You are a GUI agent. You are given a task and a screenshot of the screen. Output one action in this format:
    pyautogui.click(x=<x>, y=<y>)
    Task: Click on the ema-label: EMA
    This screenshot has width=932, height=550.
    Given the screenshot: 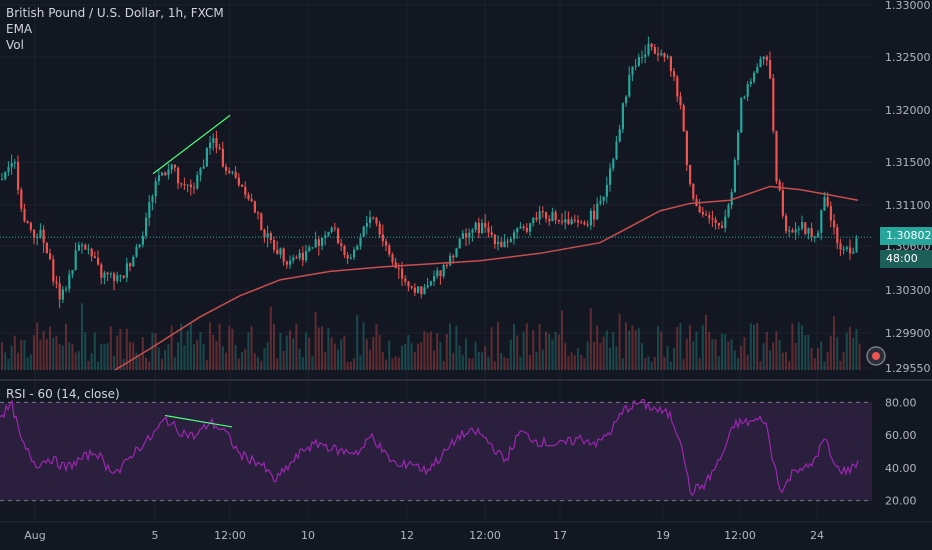 What is the action you would take?
    pyautogui.click(x=19, y=29)
    